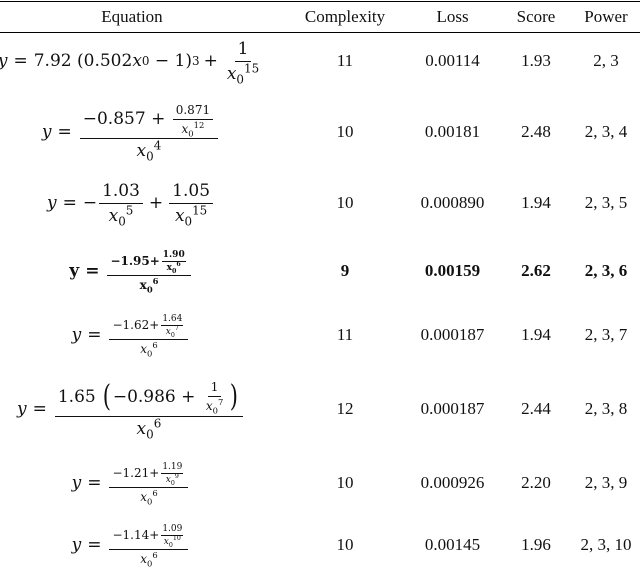  I want to click on equation-cell: y = −1.62+ 1.64 x07 x06, so click(131, 335).